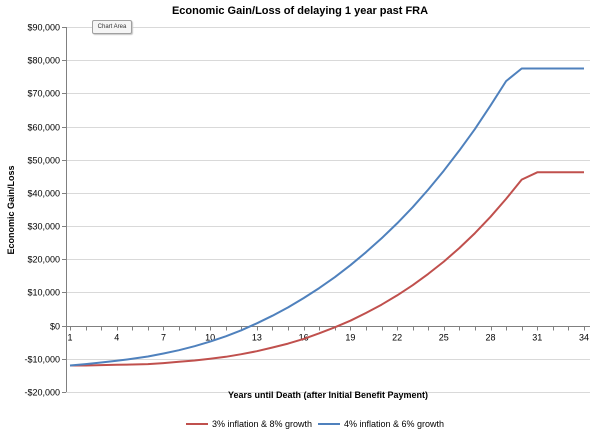 The image size is (600, 435). Describe the element at coordinates (116, 338) in the screenshot. I see `x-tick-label: 4` at that location.